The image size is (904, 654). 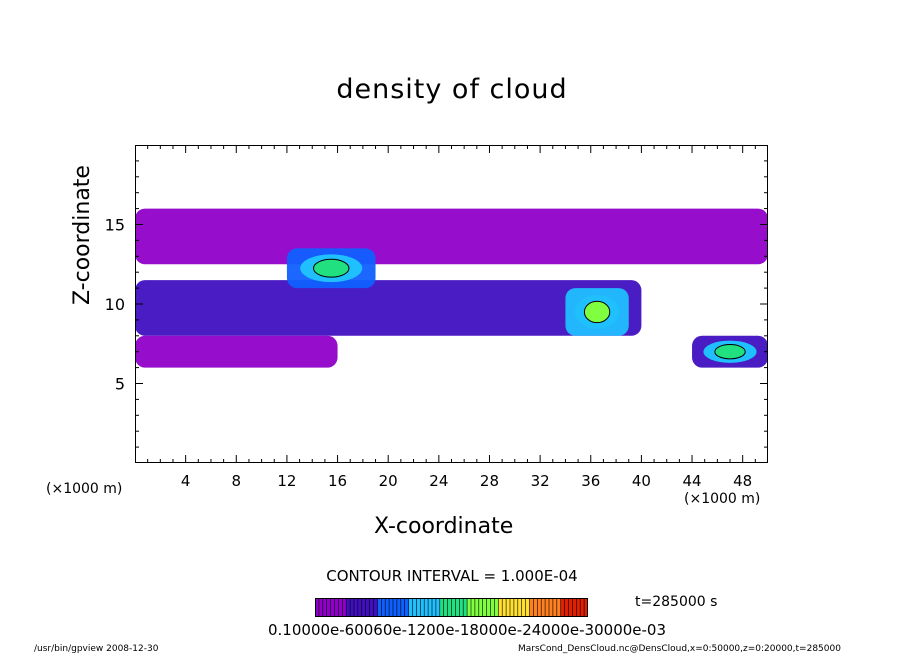 What do you see at coordinates (286, 481) in the screenshot?
I see `x-tick-label: 12` at bounding box center [286, 481].